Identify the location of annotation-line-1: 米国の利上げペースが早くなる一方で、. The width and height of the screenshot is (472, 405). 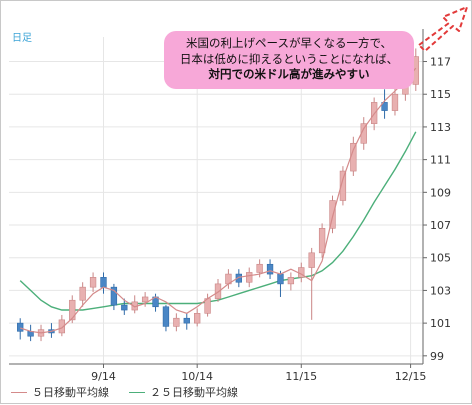
(289, 43).